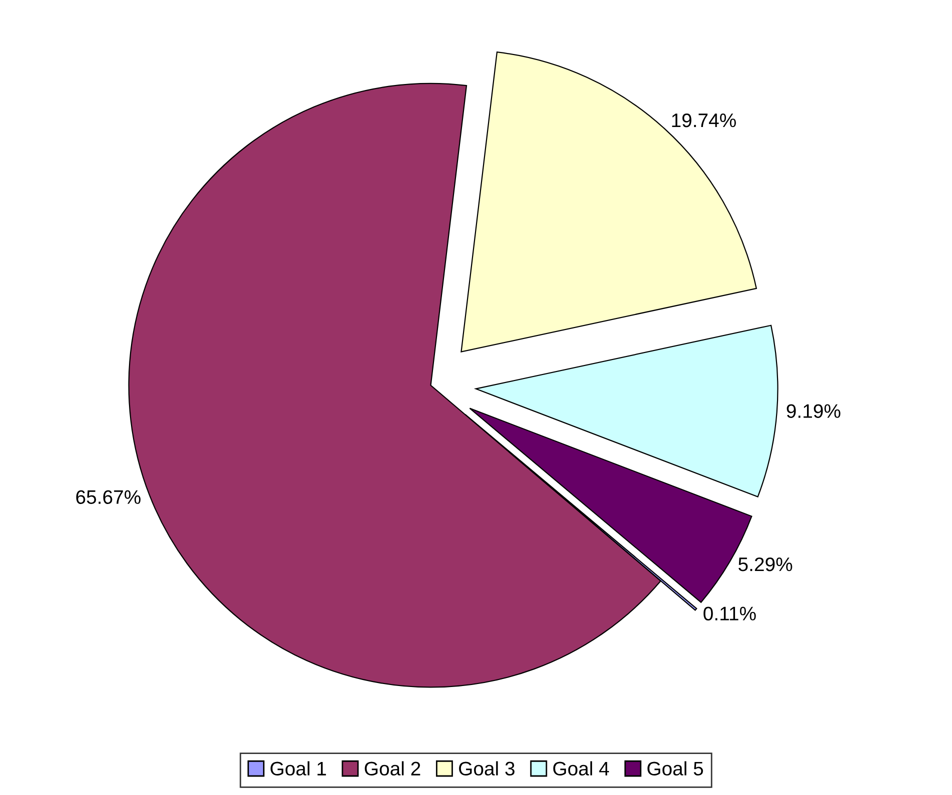 The width and height of the screenshot is (952, 795). I want to click on legend-label: Goal 3, so click(486, 768).